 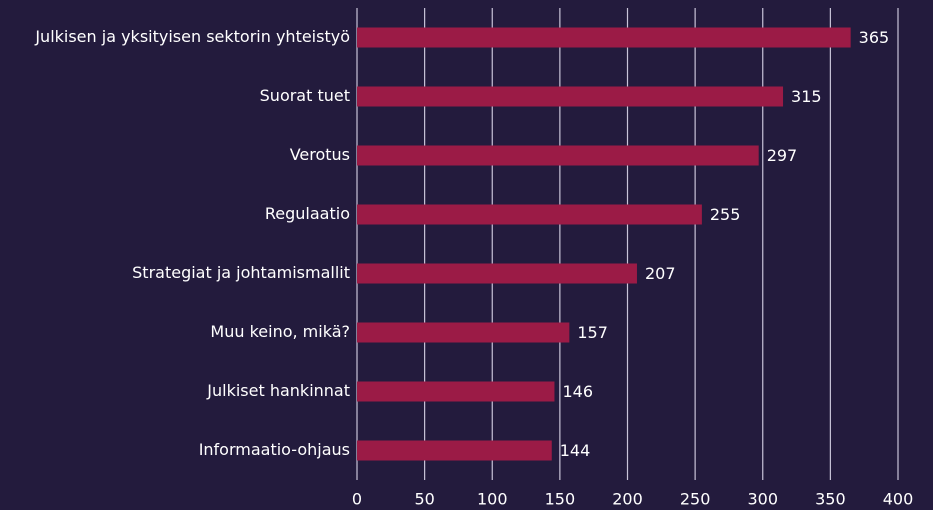 What do you see at coordinates (280, 331) in the screenshot?
I see `y-tick-label: Muu keino, mikä?` at bounding box center [280, 331].